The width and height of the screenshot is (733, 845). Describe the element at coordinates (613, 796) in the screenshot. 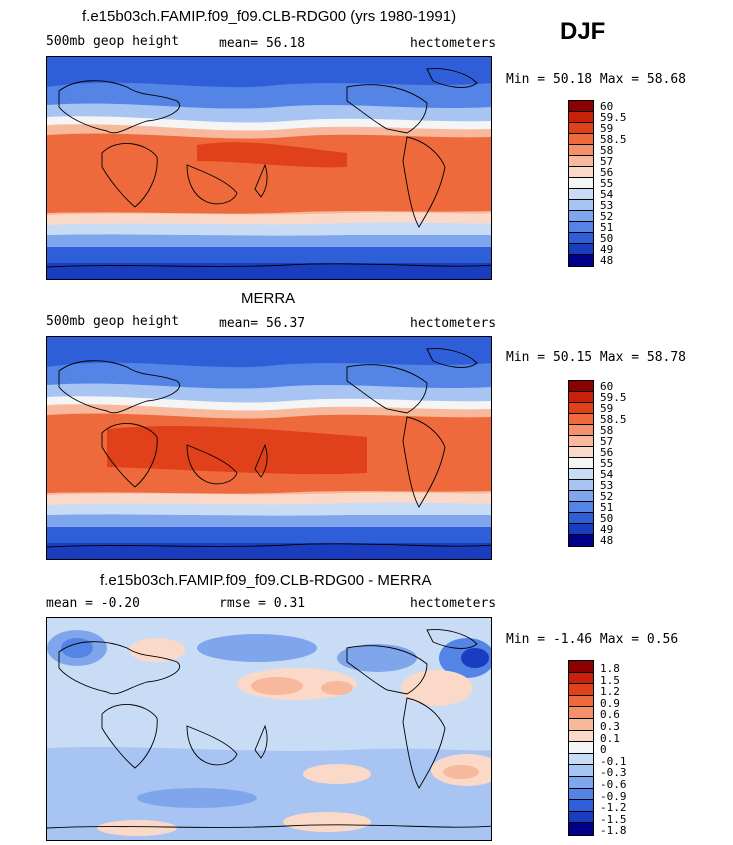

I see `colorbar-label: -0.9` at that location.